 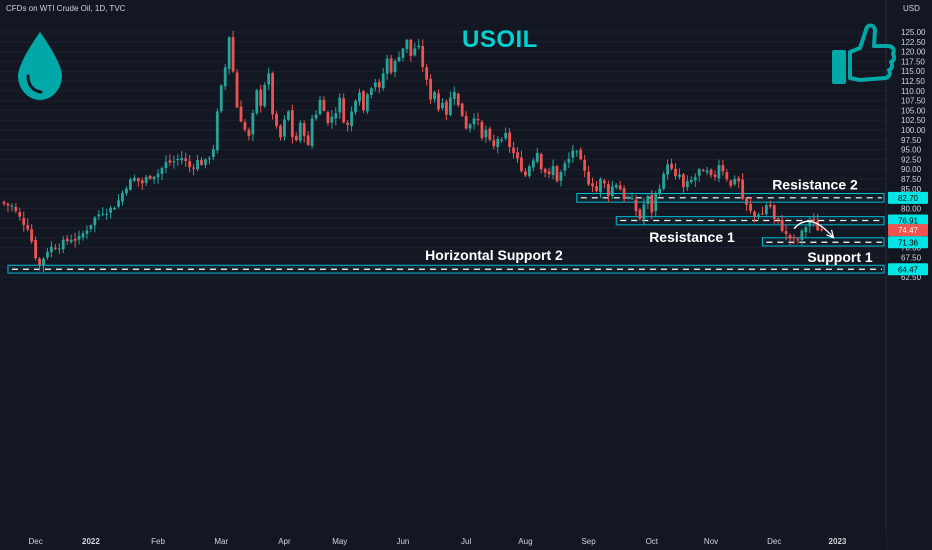 What do you see at coordinates (913, 120) in the screenshot?
I see `y-tick-label: 102.50` at bounding box center [913, 120].